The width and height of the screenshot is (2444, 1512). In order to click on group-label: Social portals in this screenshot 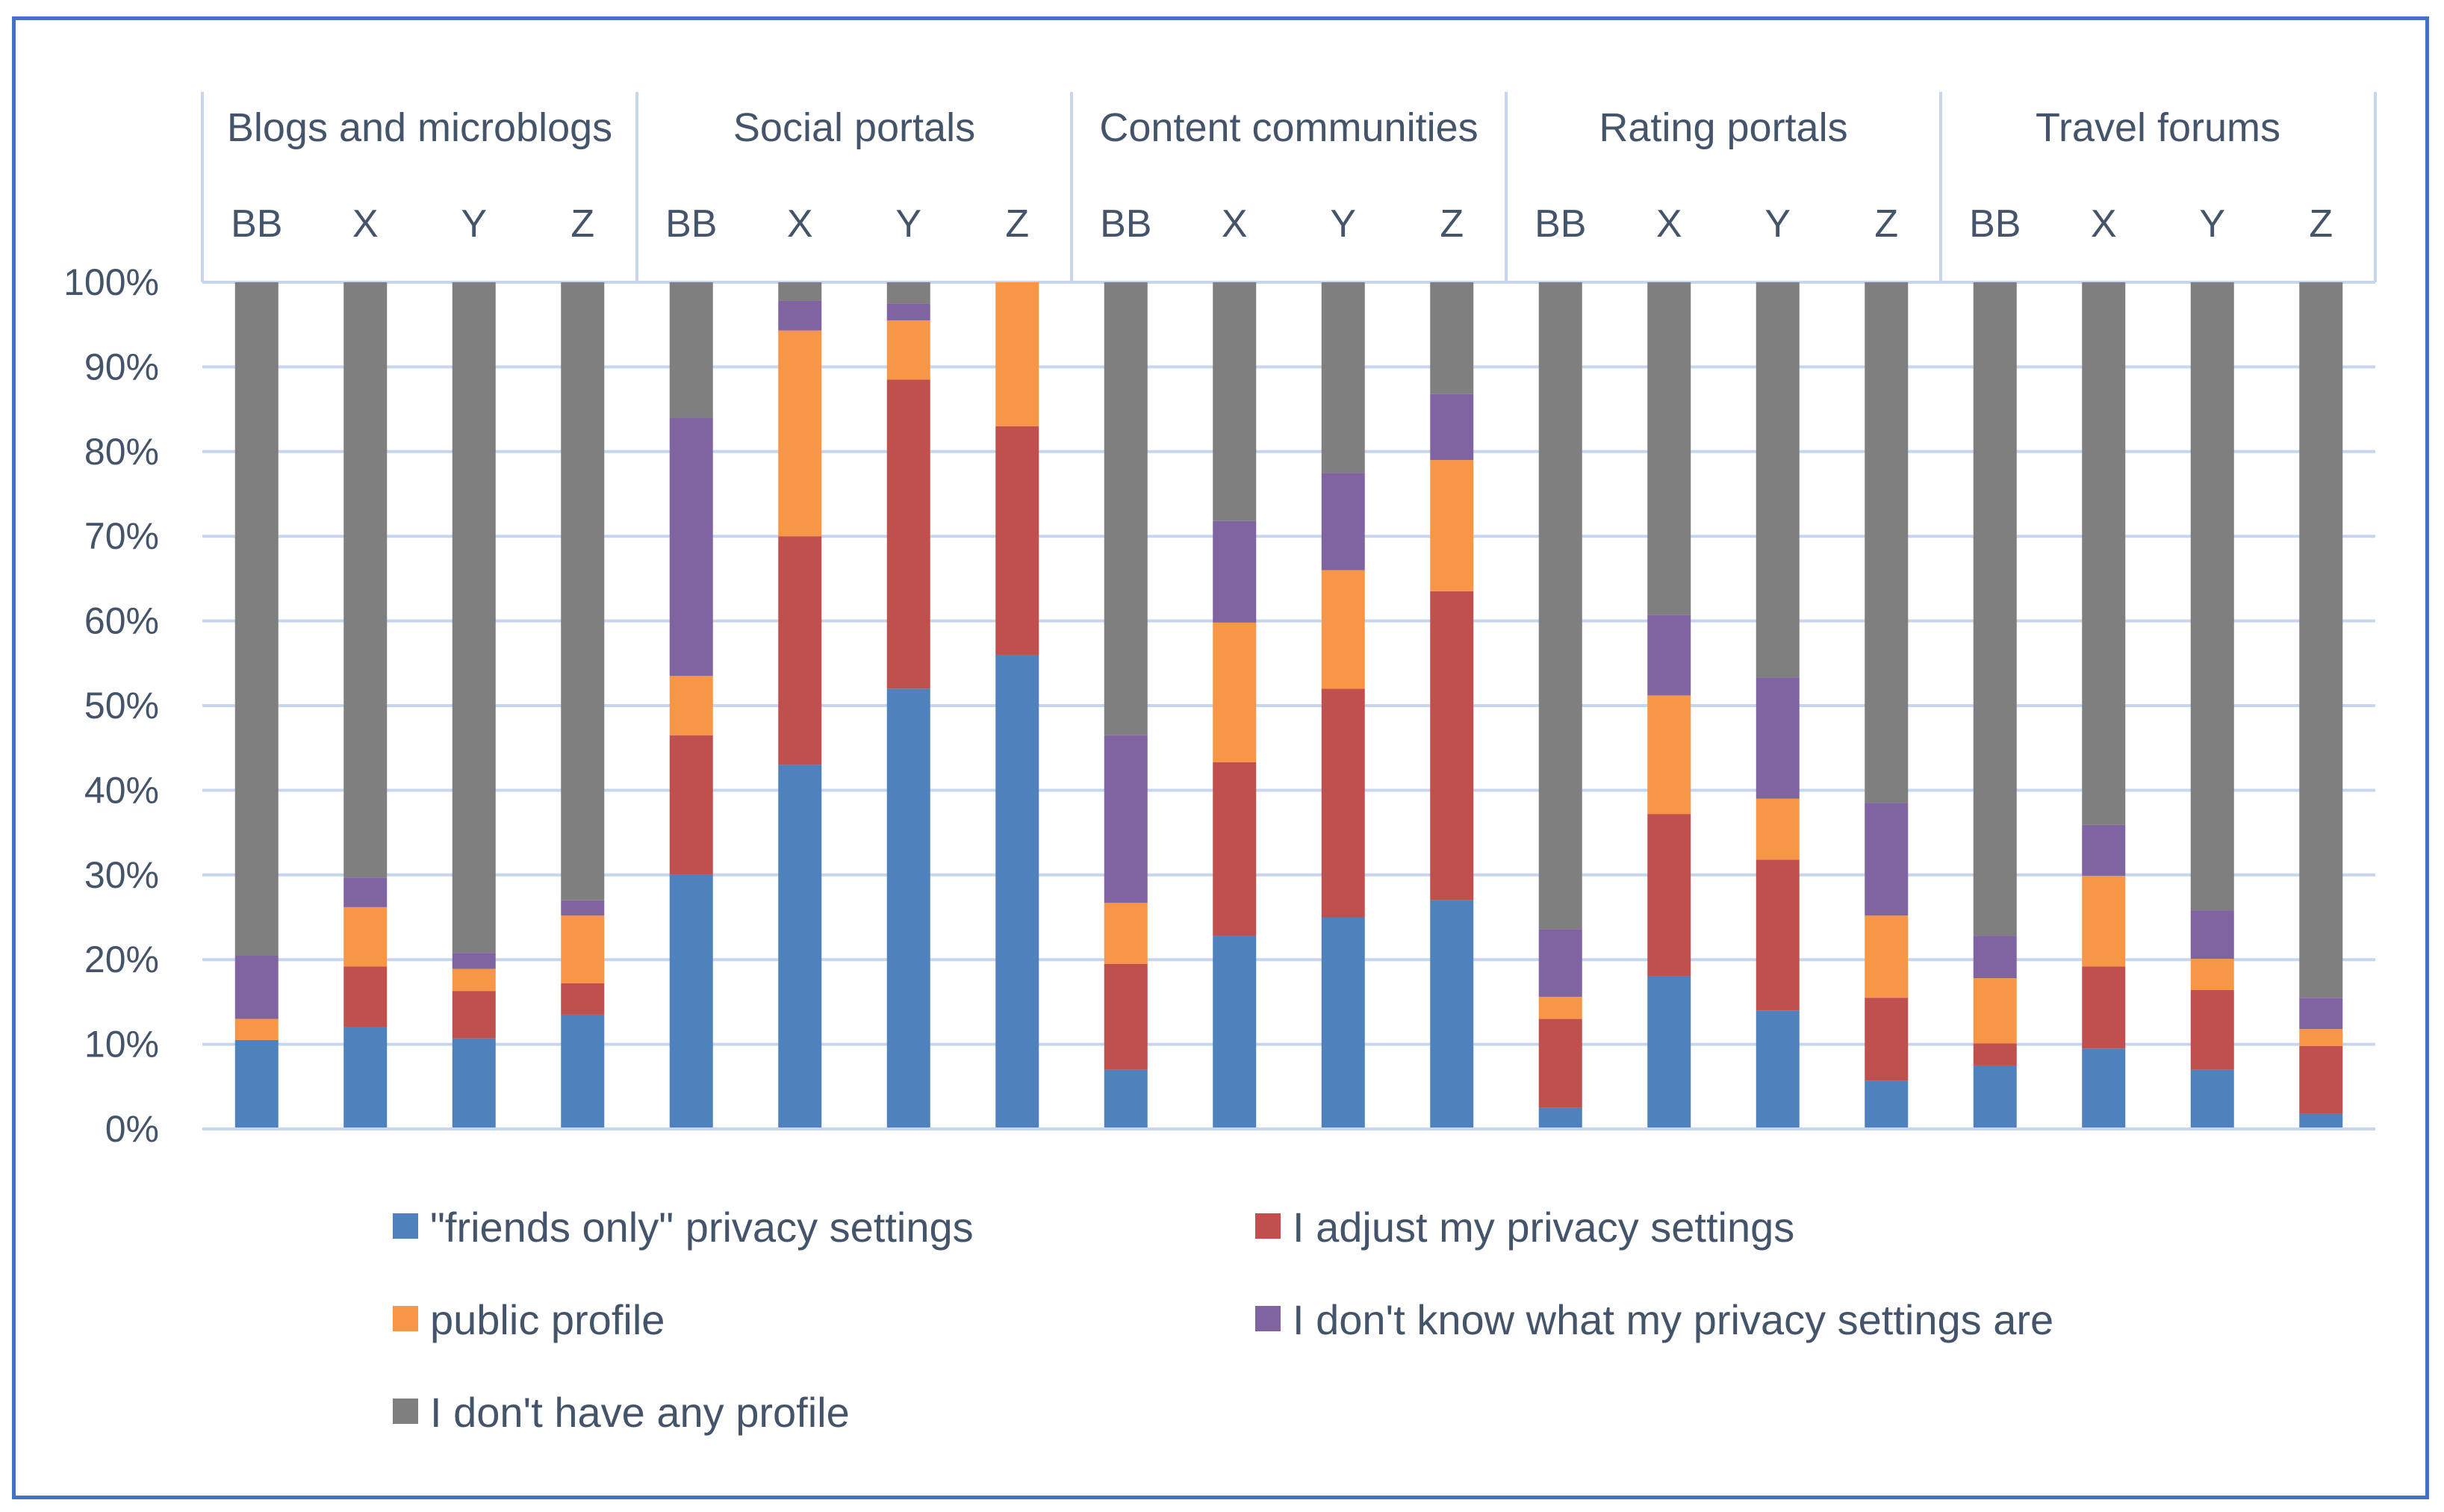, I will do `click(854, 127)`.